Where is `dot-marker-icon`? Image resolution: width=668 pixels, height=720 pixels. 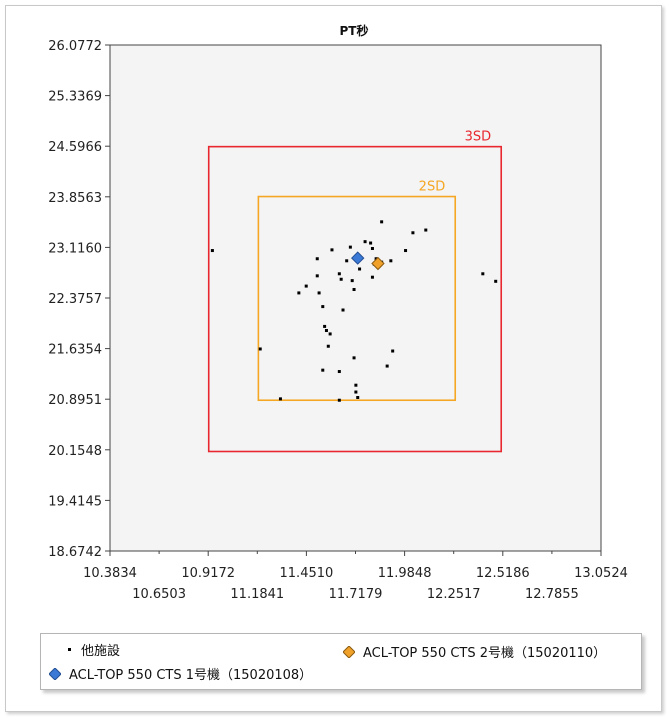 dot-marker-icon is located at coordinates (69, 649).